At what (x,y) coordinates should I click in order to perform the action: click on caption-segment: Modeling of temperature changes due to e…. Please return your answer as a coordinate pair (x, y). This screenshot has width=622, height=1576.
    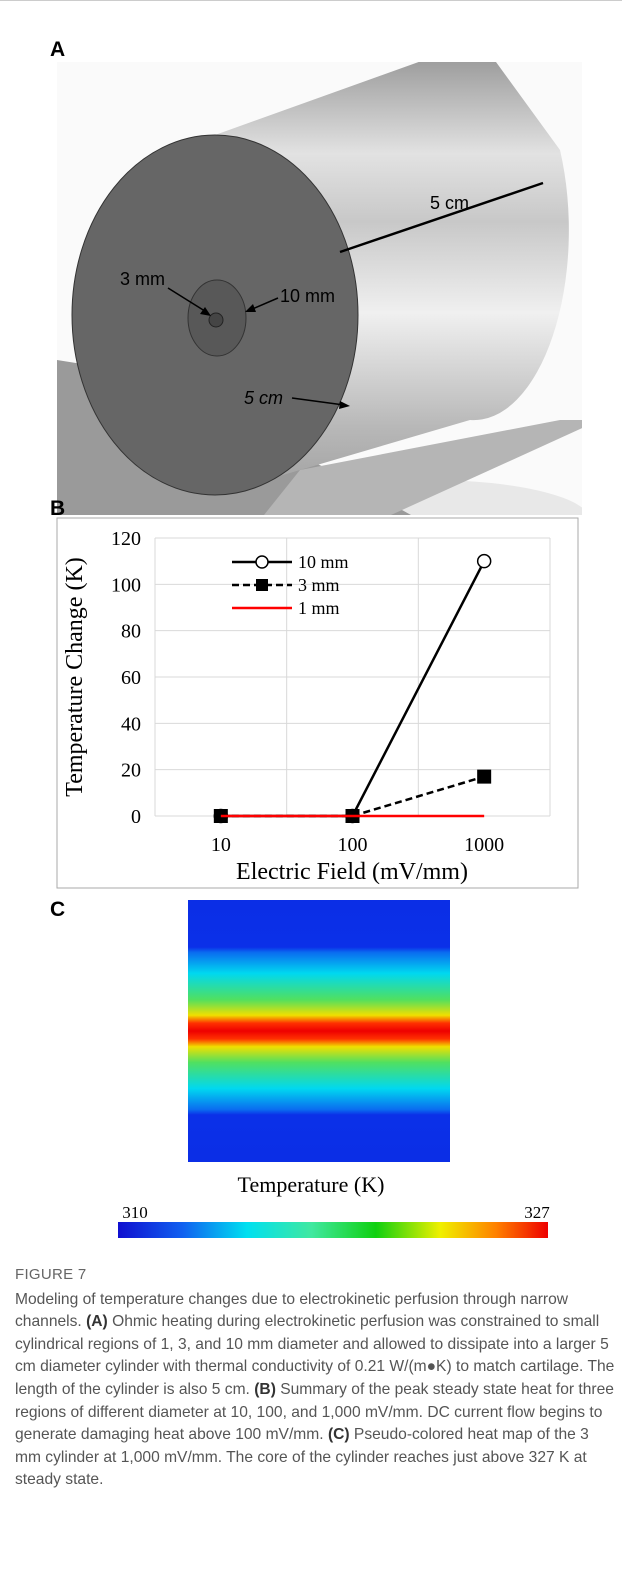
    Looking at the image, I should click on (292, 1310).